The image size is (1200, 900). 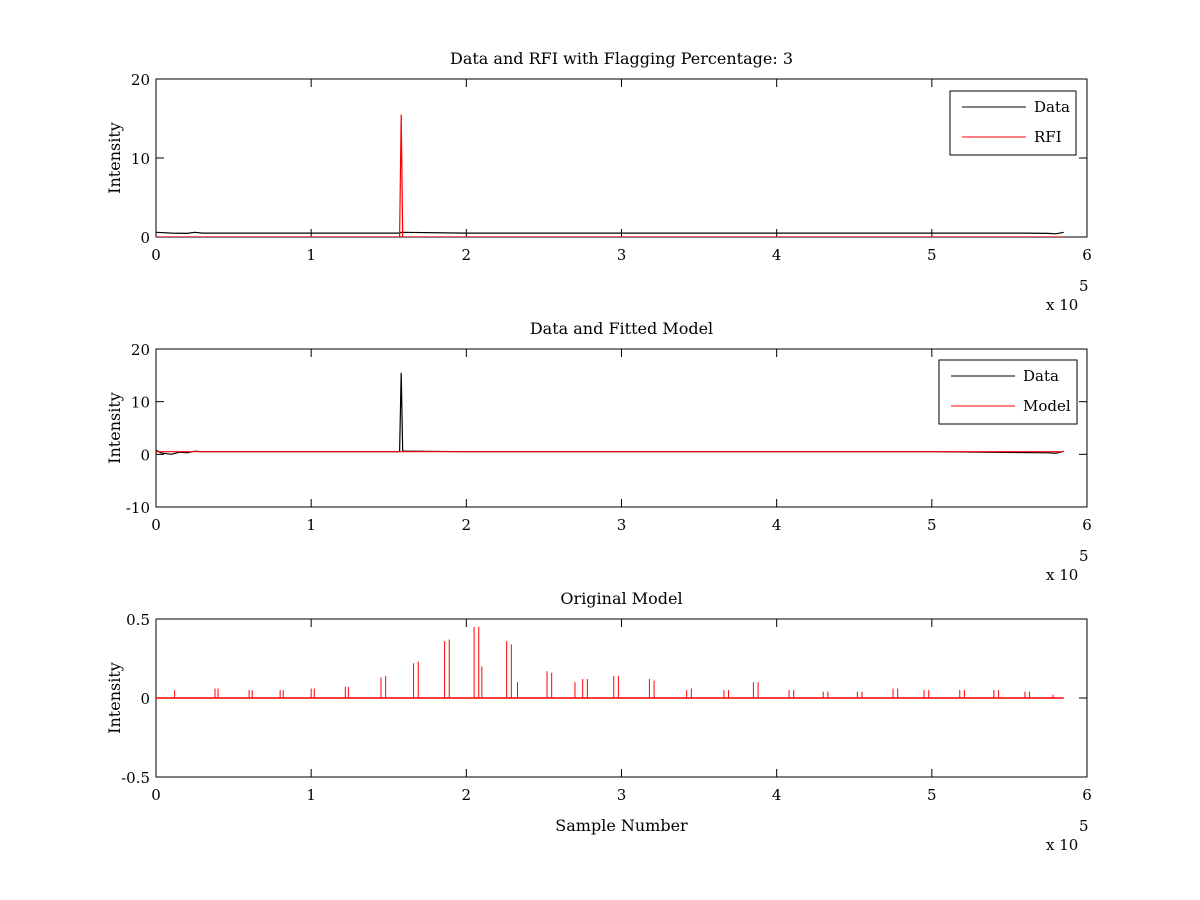 I want to click on y-tick-label: -10, so click(x=138, y=508).